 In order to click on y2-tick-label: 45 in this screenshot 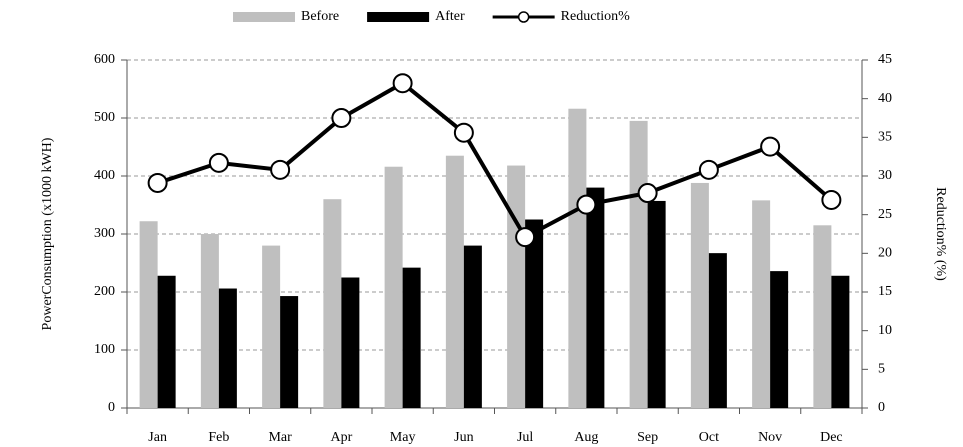, I will do `click(885, 59)`.